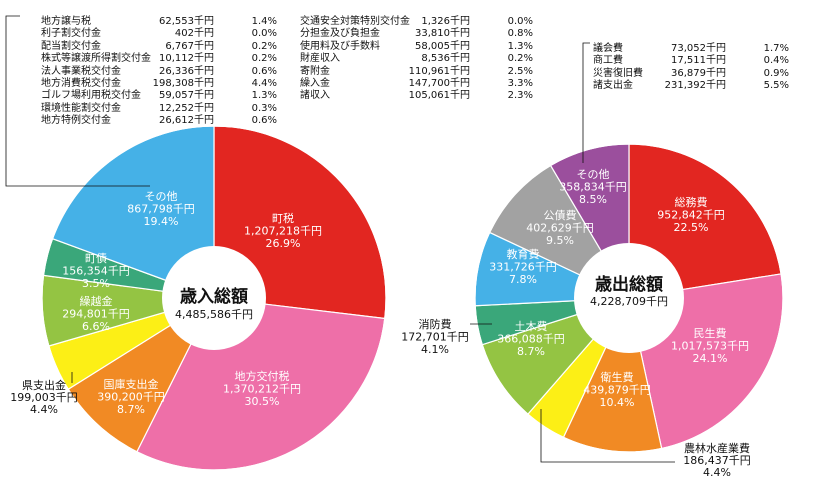 The width and height of the screenshot is (814, 485). I want to click on slice-name-label: 県支出金, so click(44, 385).